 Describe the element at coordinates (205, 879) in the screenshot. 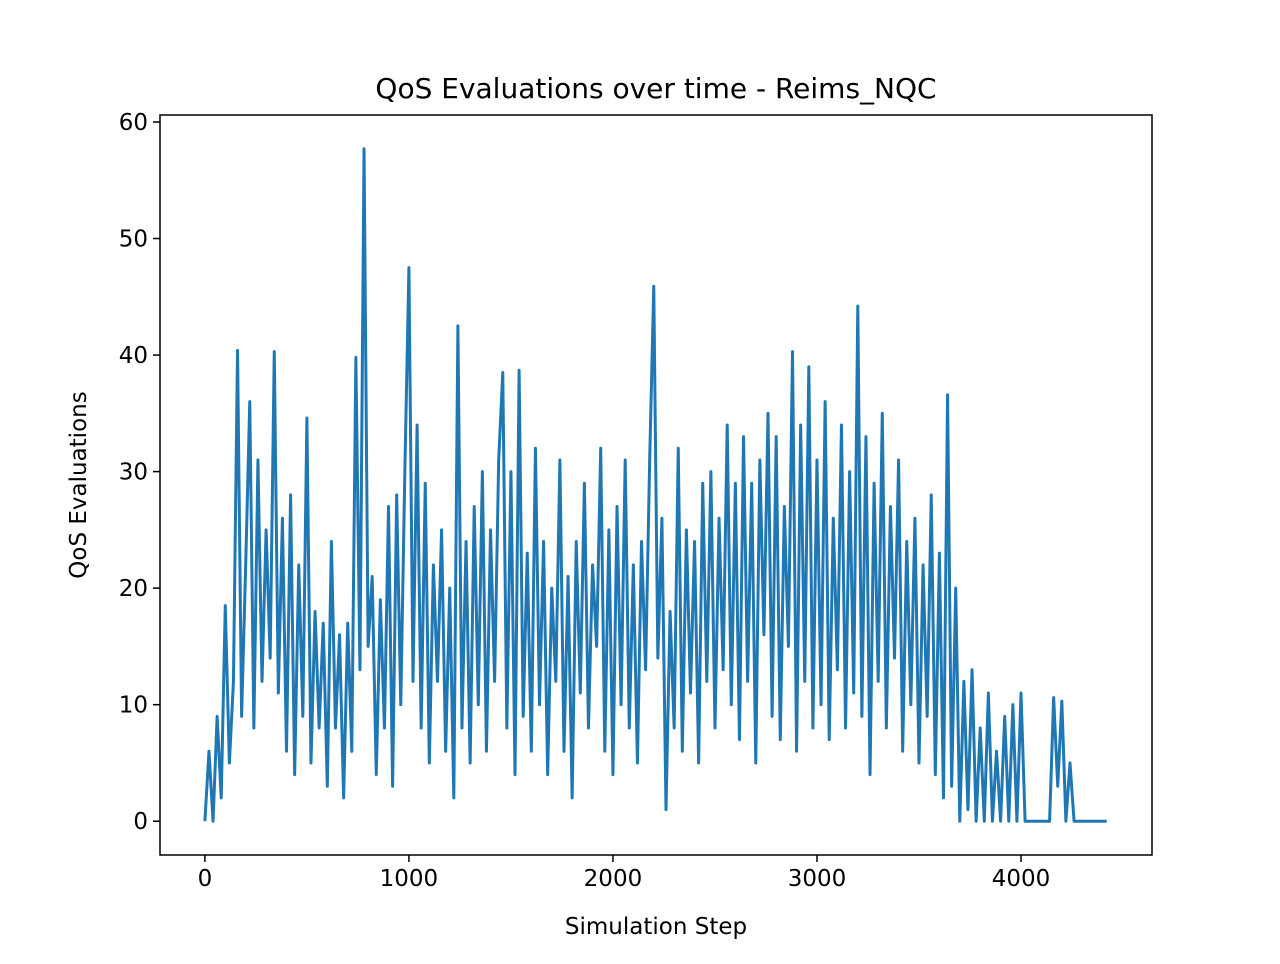

I see `x-tick-label: 0` at that location.